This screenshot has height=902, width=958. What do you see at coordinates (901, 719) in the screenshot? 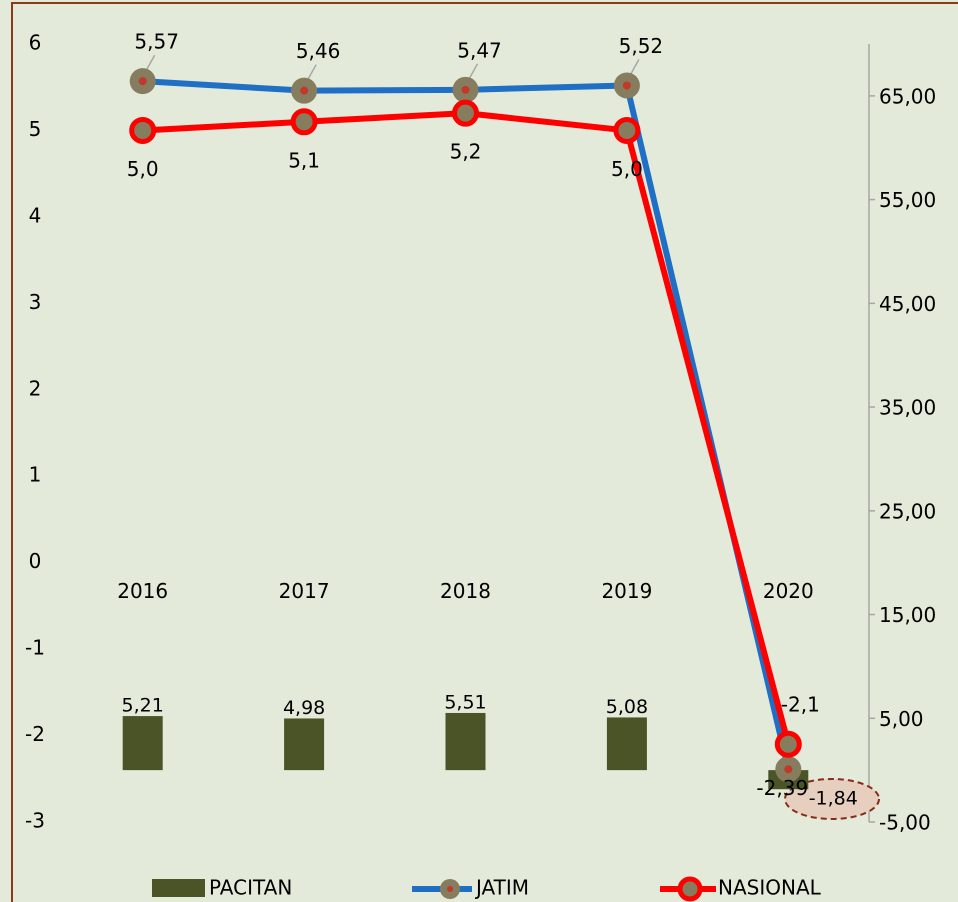
I see `y2-tick-label: 5,00` at bounding box center [901, 719].